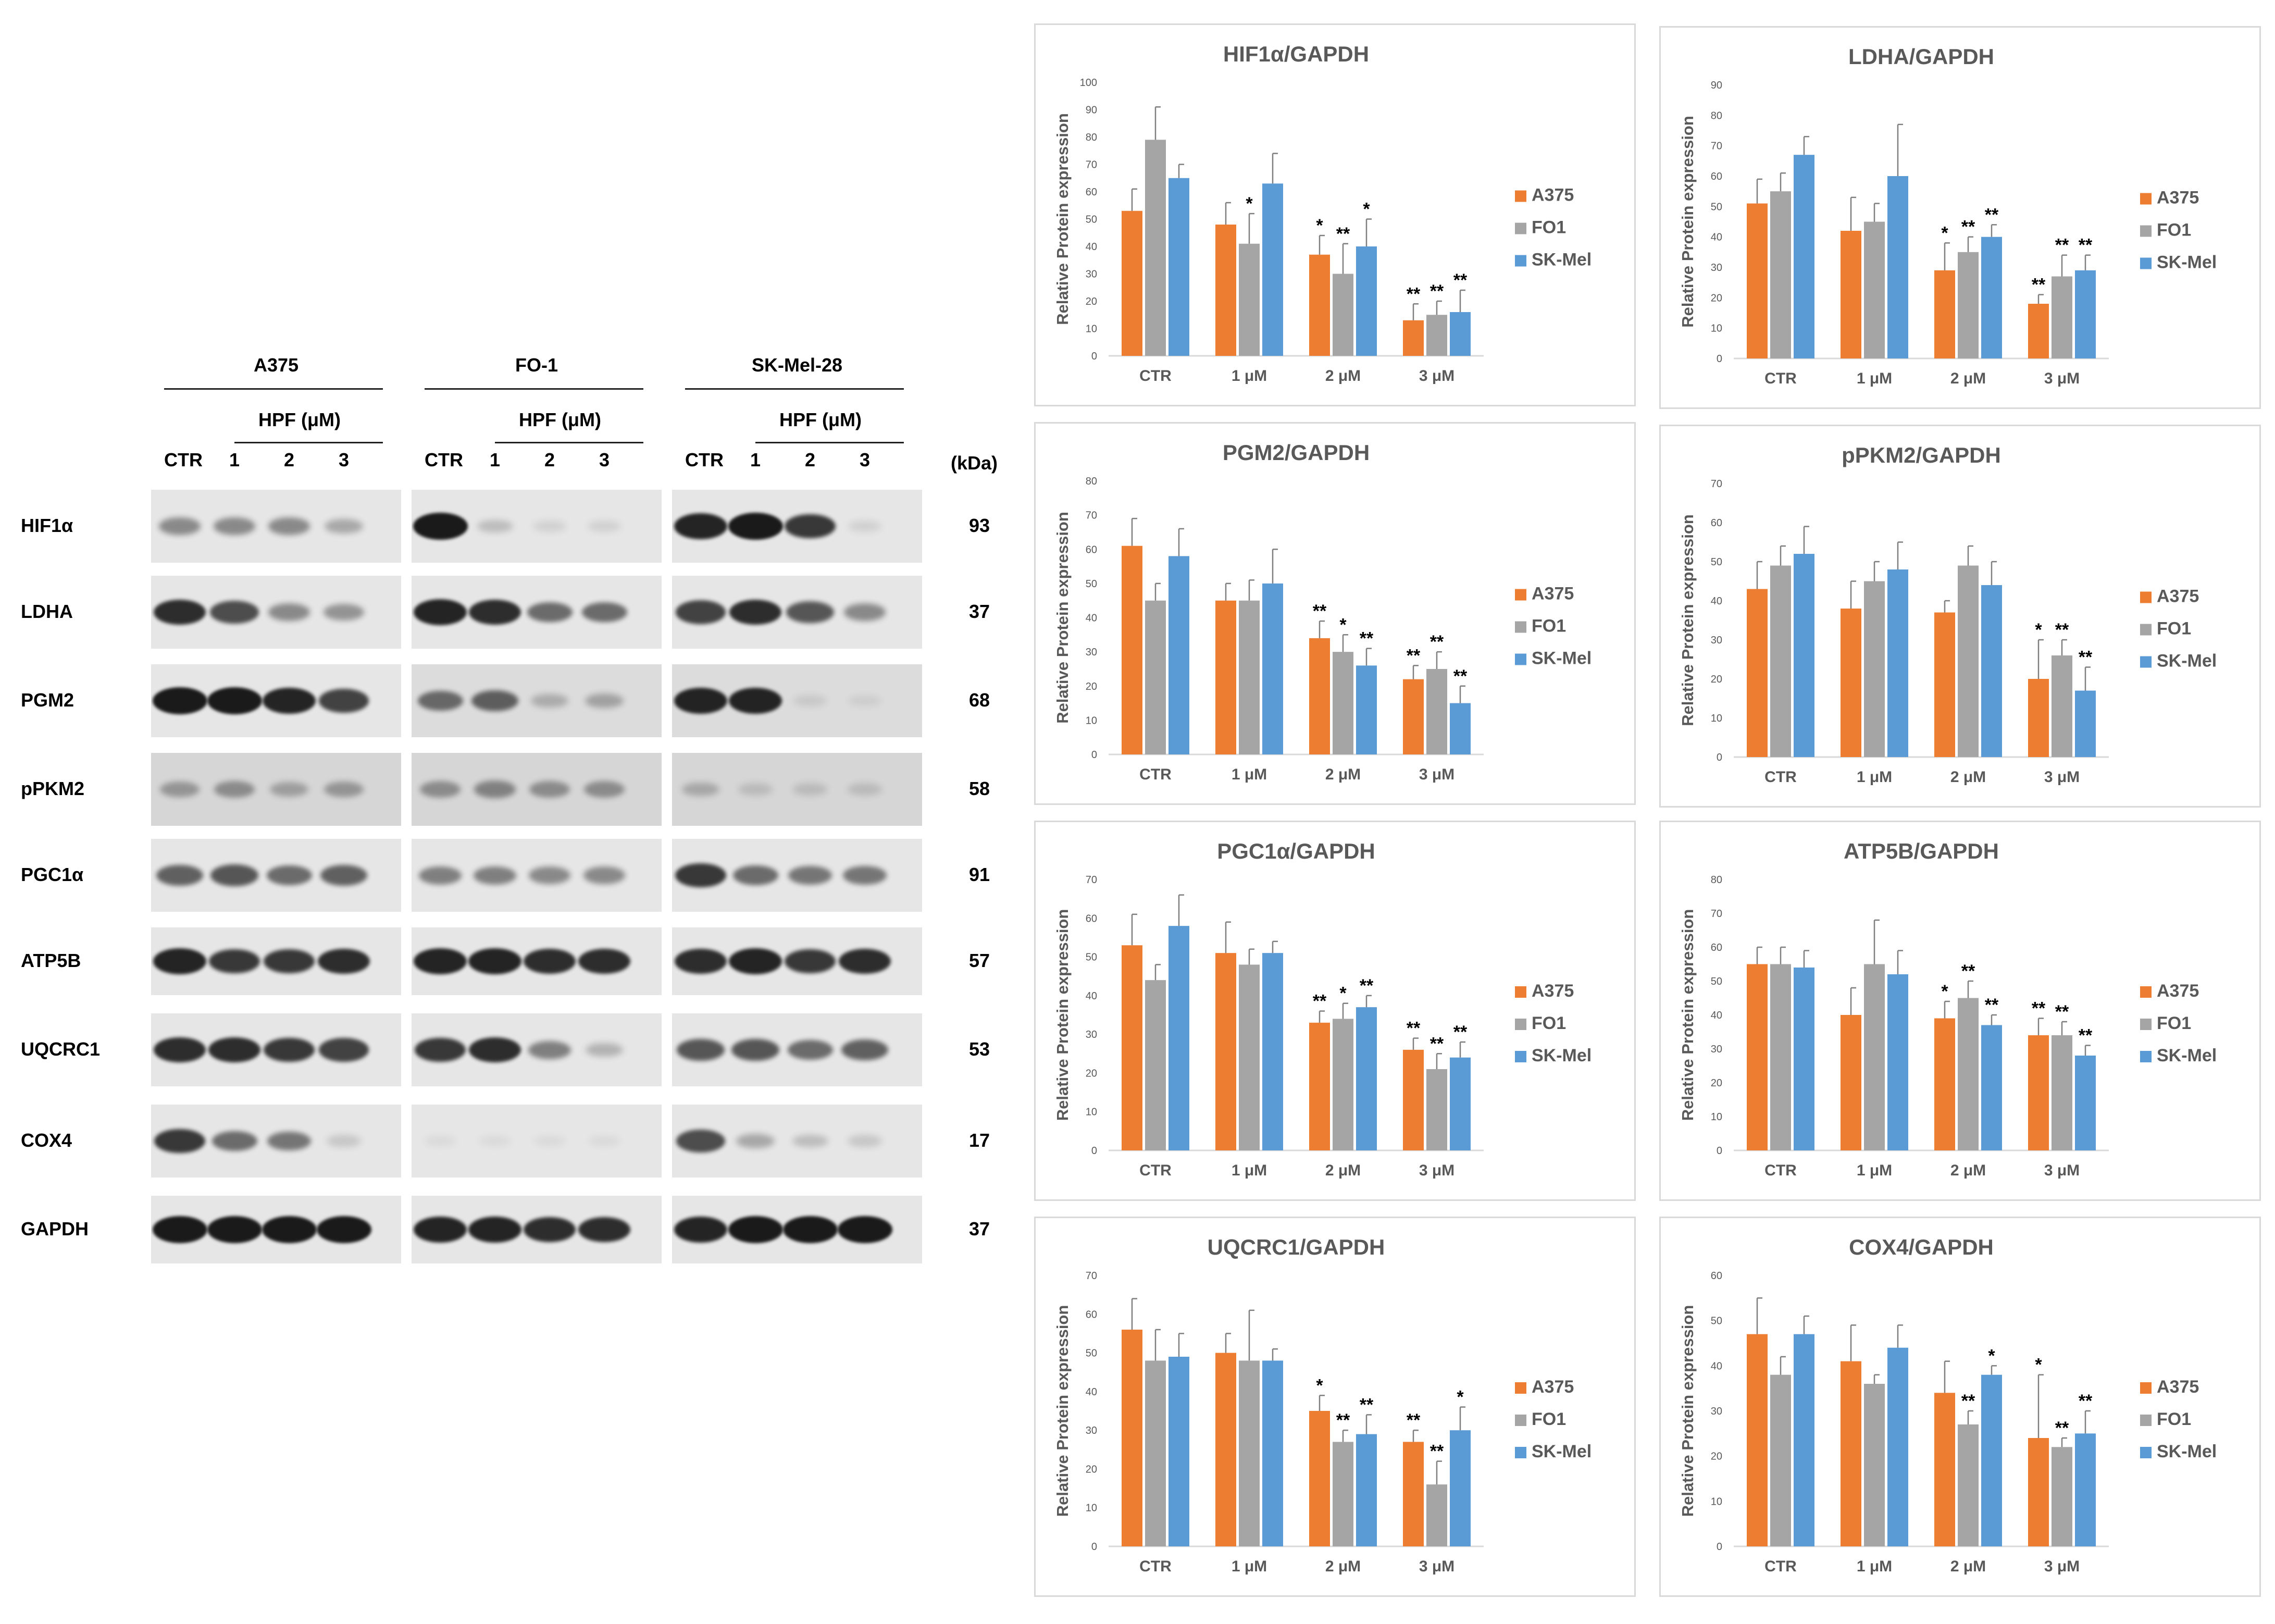 This screenshot has width=2275, height=1624. I want to click on cell-line-underline, so click(273, 389).